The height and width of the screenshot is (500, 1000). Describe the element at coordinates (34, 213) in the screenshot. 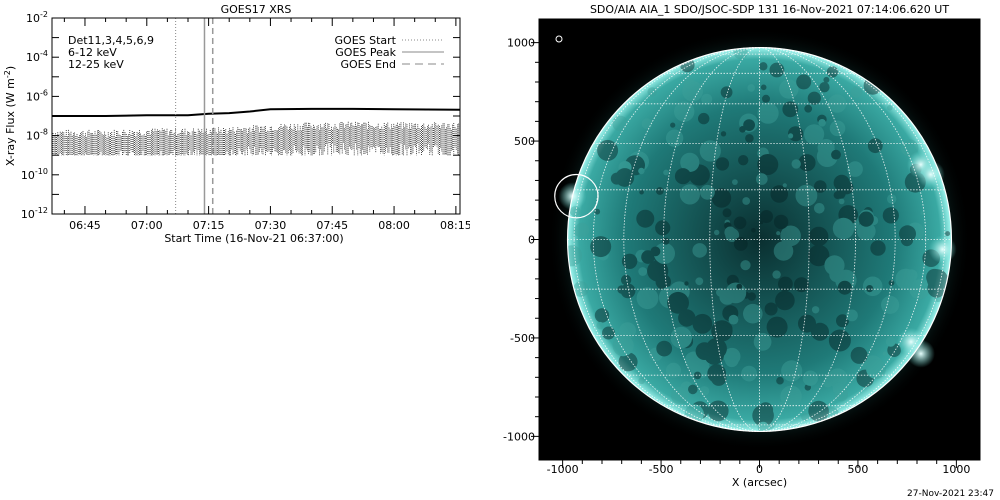

I see `y-tick-label: 10-12` at that location.